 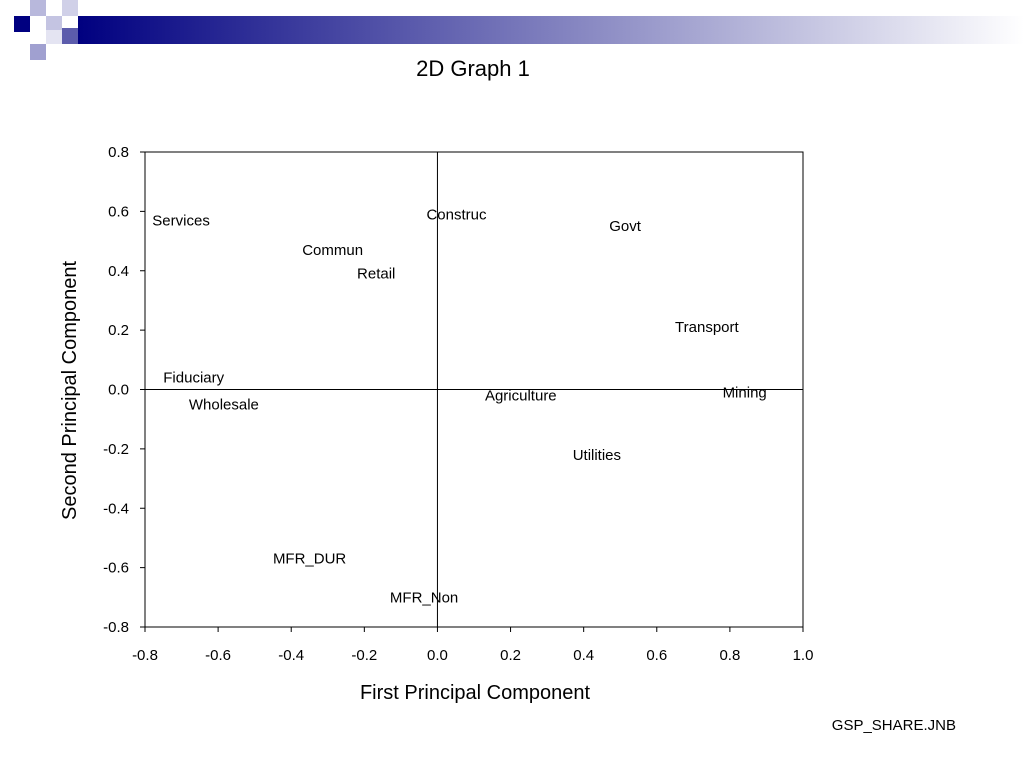 I want to click on y-tick-label: 0.0, so click(x=118, y=390).